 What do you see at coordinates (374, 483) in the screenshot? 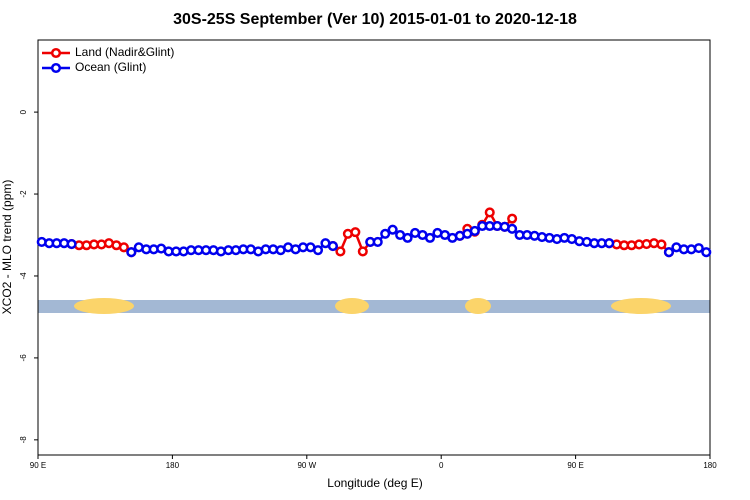
I see `x-axis-label: Longitude (deg E)` at bounding box center [374, 483].